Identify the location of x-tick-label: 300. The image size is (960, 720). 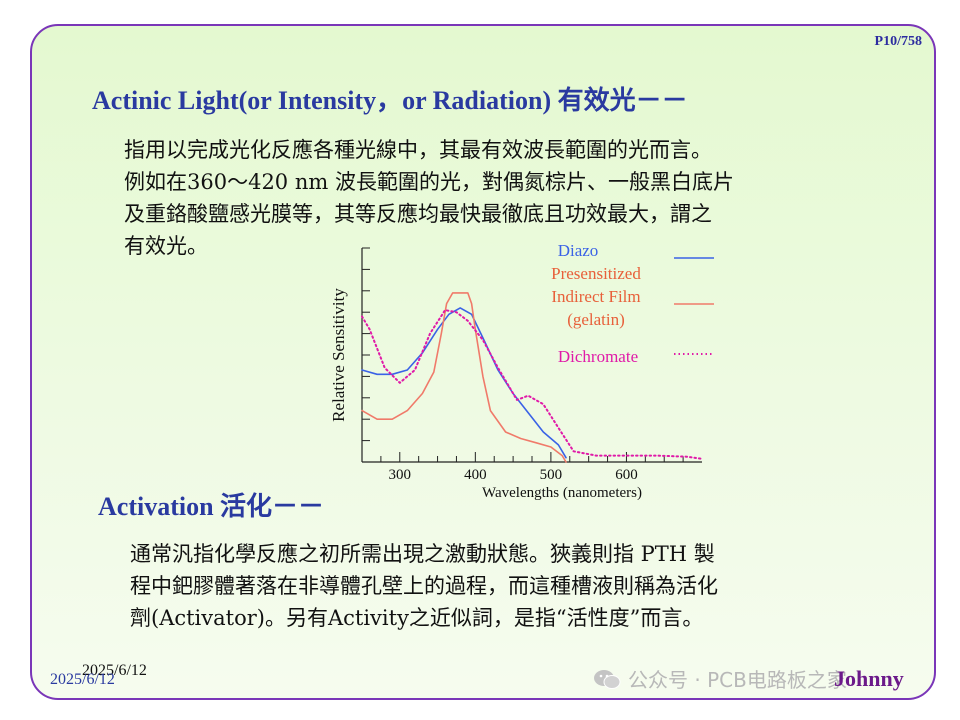
(400, 475).